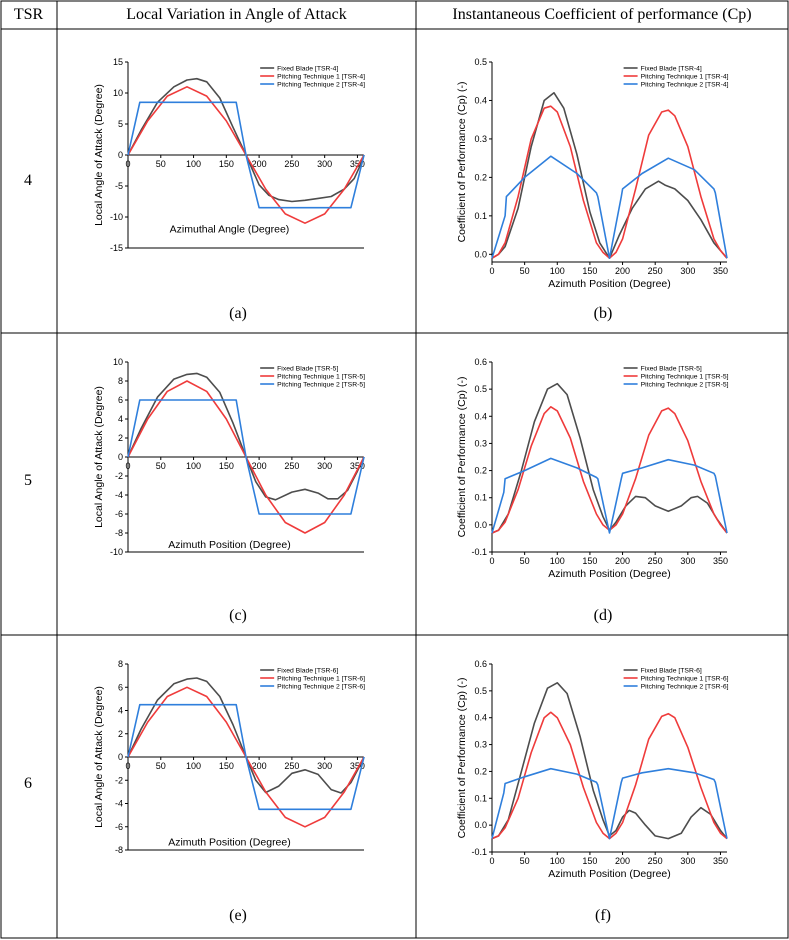 The width and height of the screenshot is (789, 940). What do you see at coordinates (28, 14) in the screenshot?
I see `header-tsr: TSR` at bounding box center [28, 14].